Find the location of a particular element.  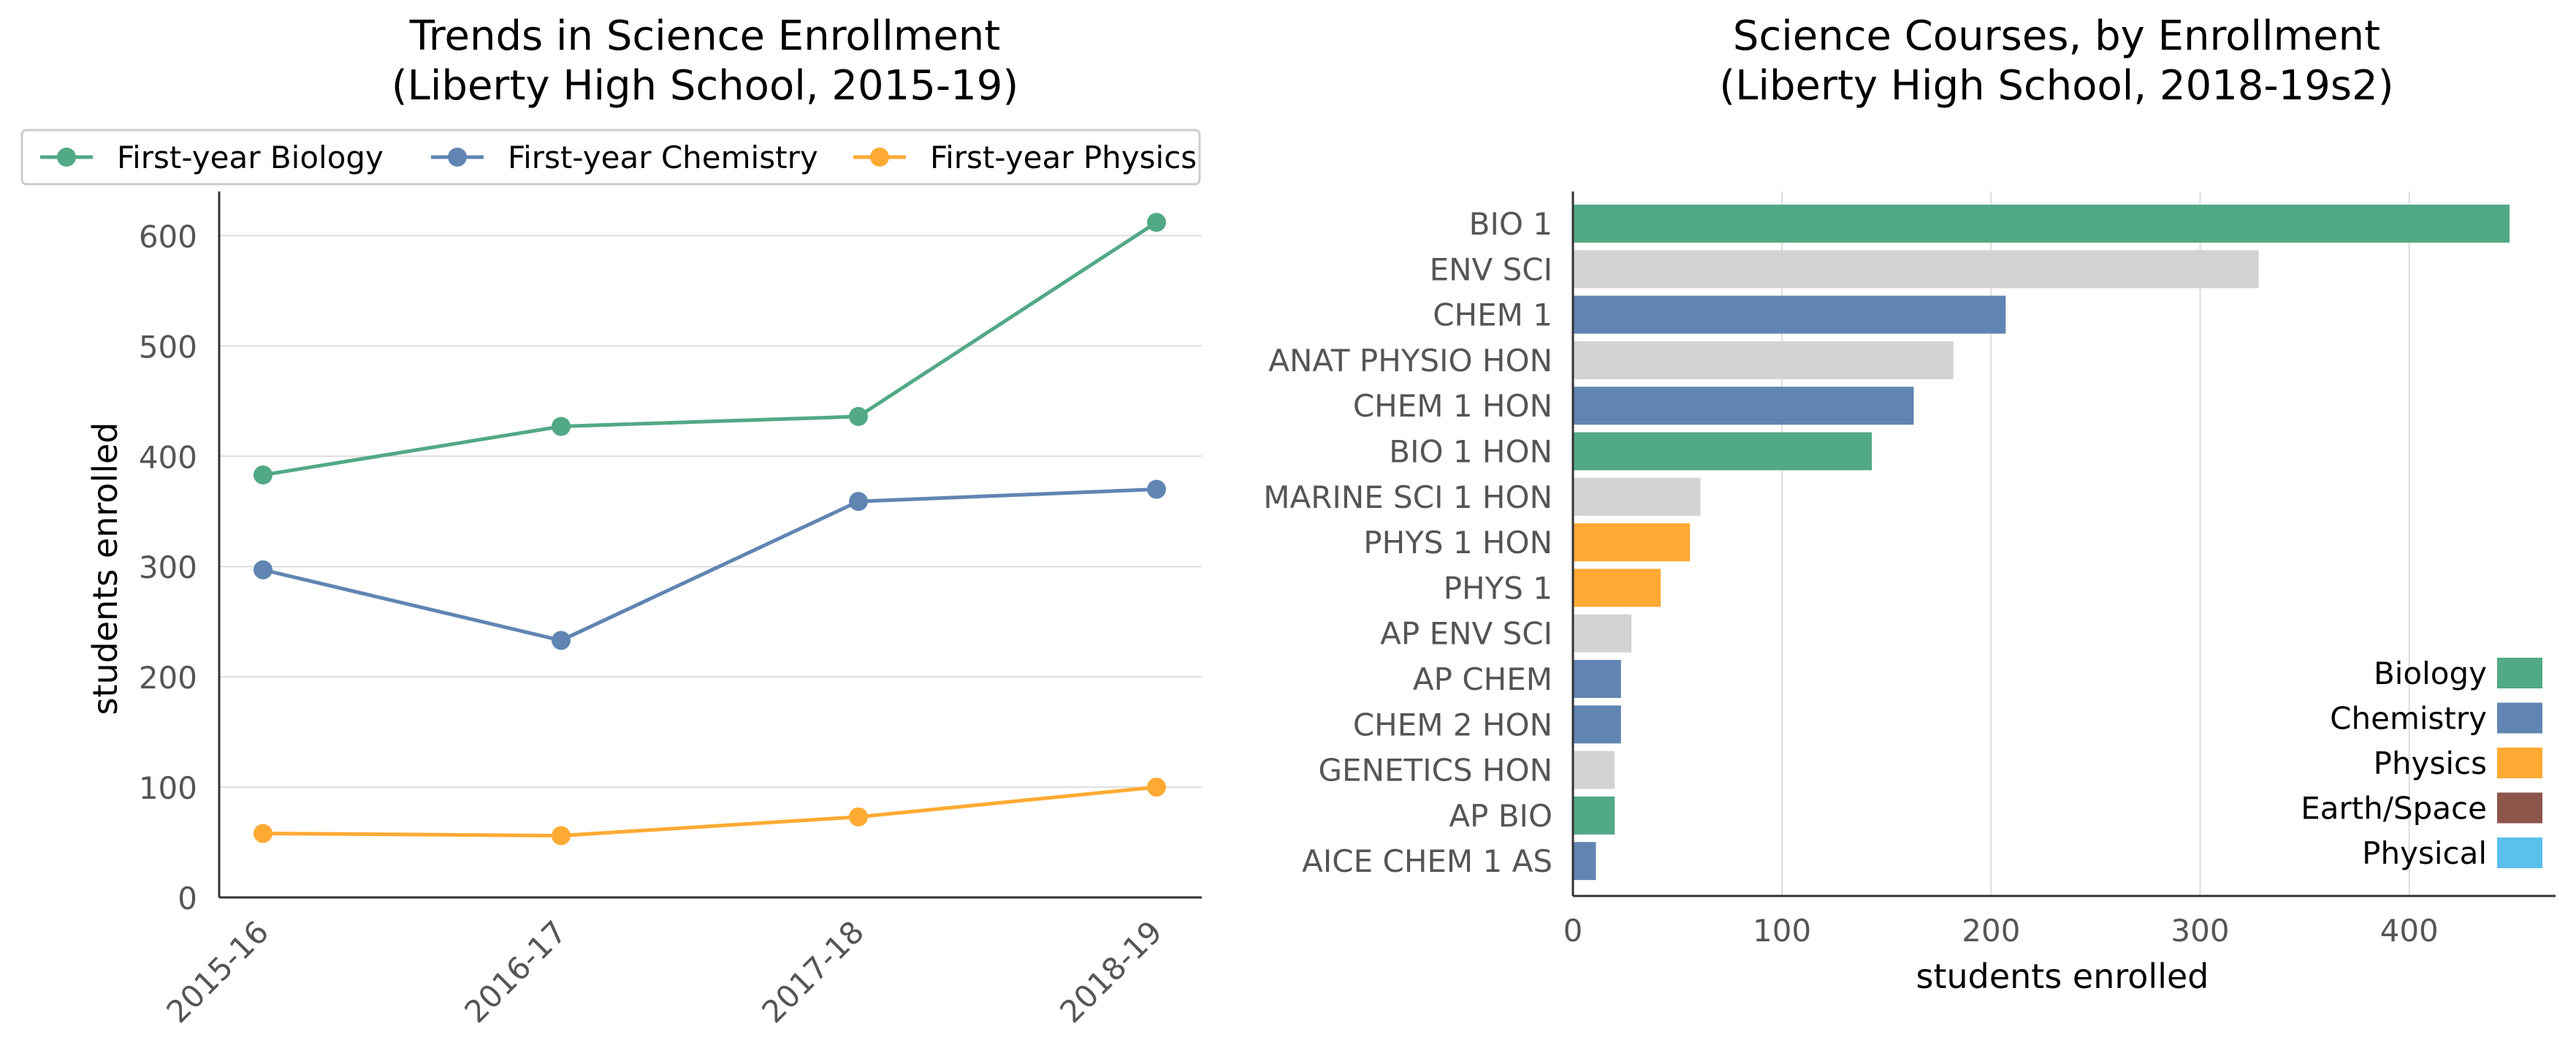

legend-label: Earth/Space is located at coordinates (2394, 809).